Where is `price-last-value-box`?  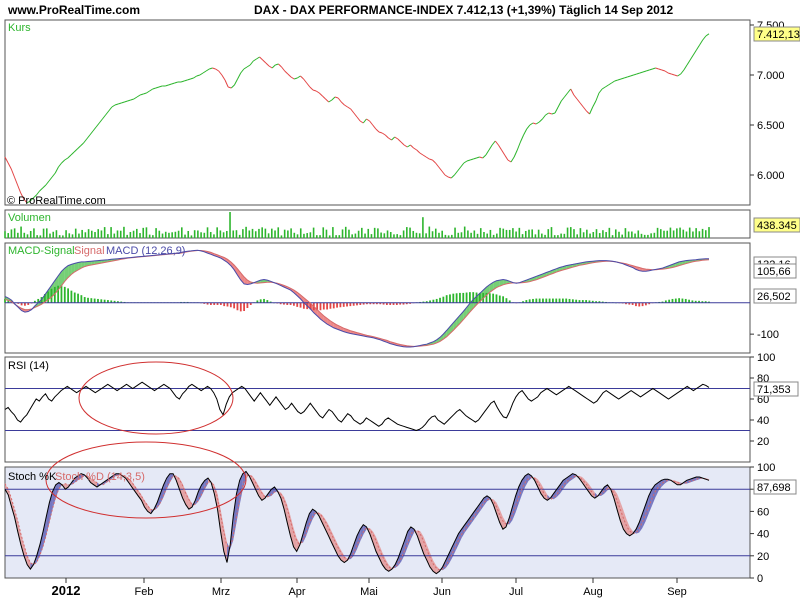 price-last-value-box is located at coordinates (776, 34).